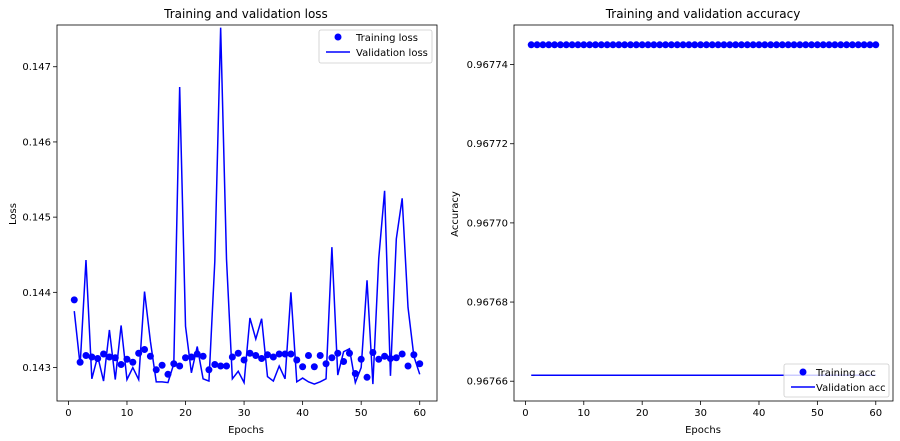 The image size is (900, 441). Describe the element at coordinates (703, 430) in the screenshot. I see `accuracy-chart-xlabel: Epochs` at that location.